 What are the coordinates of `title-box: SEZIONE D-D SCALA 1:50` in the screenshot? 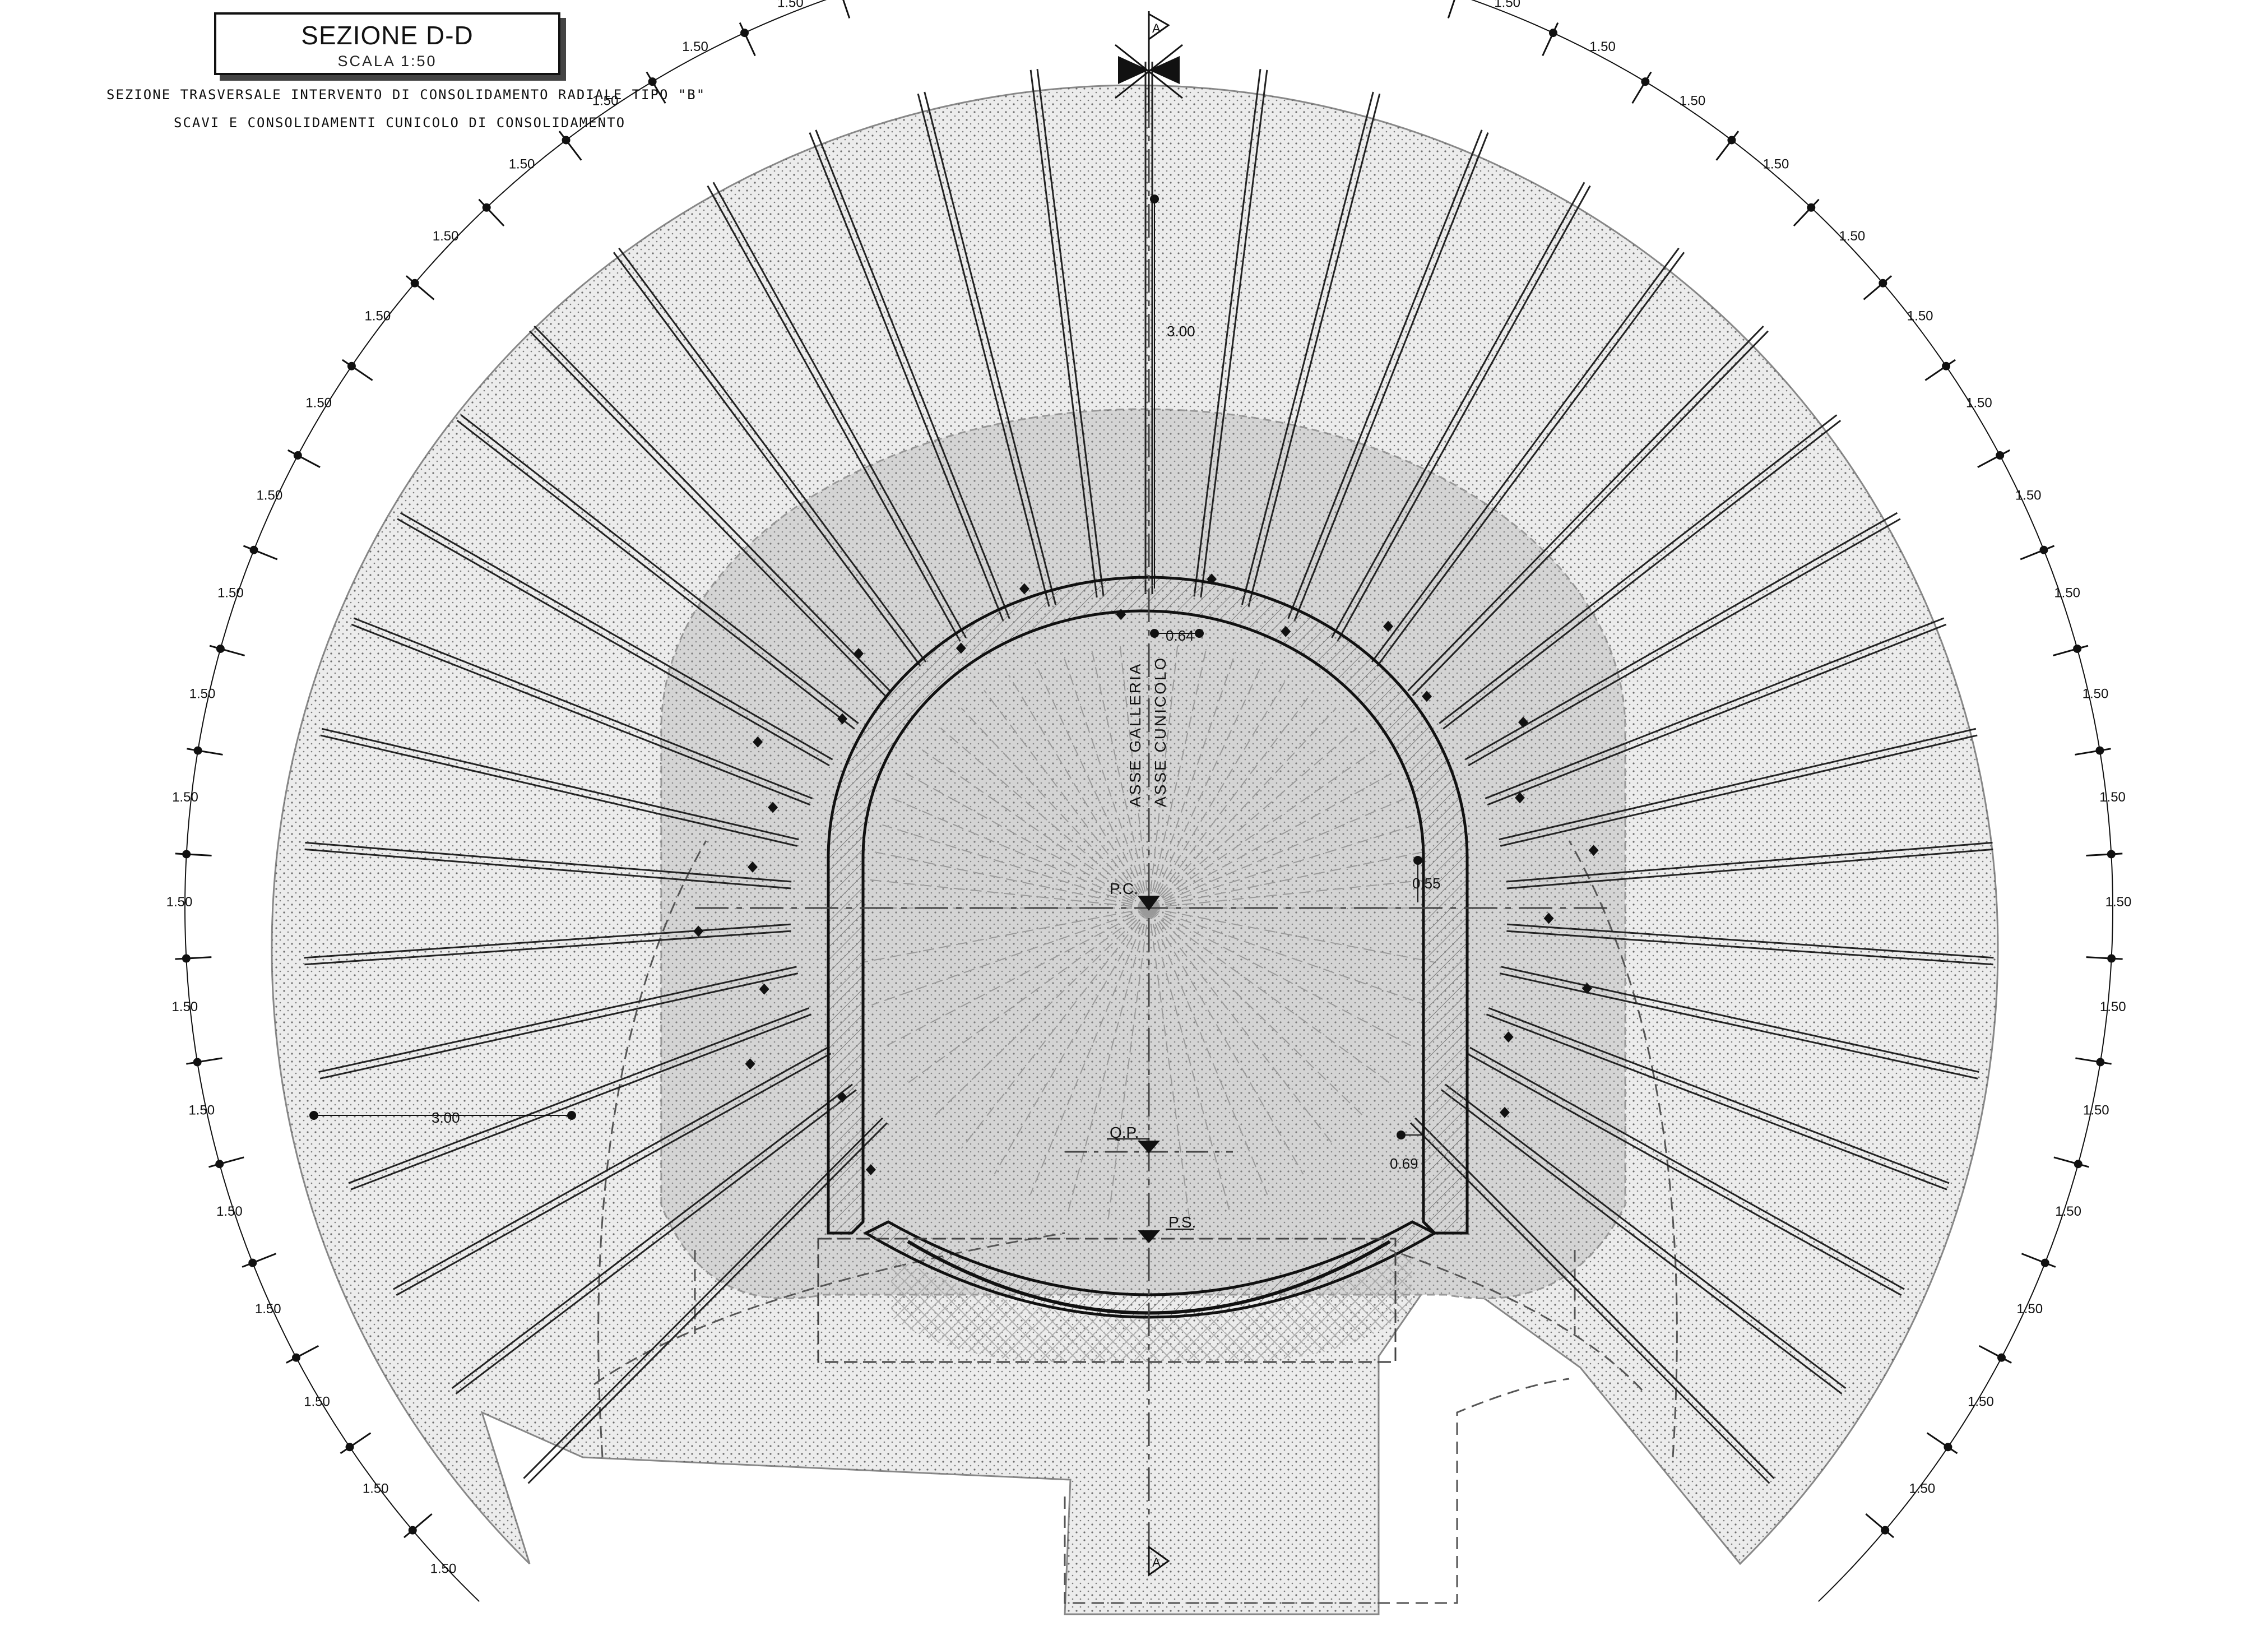 It's located at (387, 43).